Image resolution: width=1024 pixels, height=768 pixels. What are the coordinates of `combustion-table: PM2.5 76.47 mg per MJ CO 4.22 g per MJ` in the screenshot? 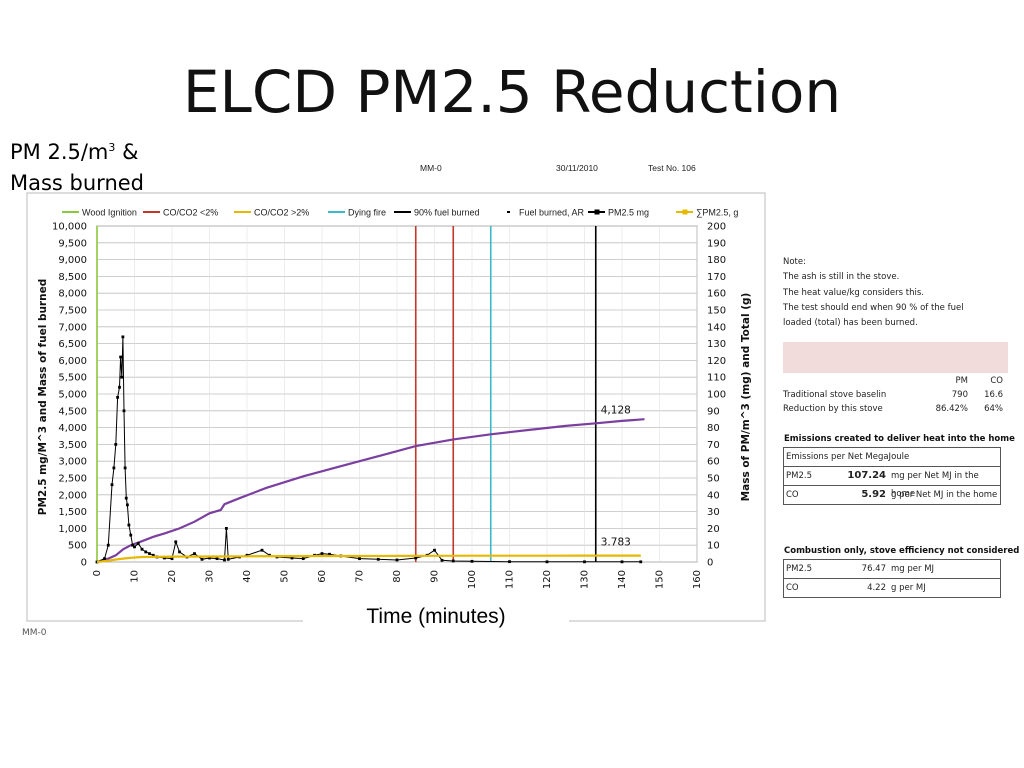 It's located at (892, 578).